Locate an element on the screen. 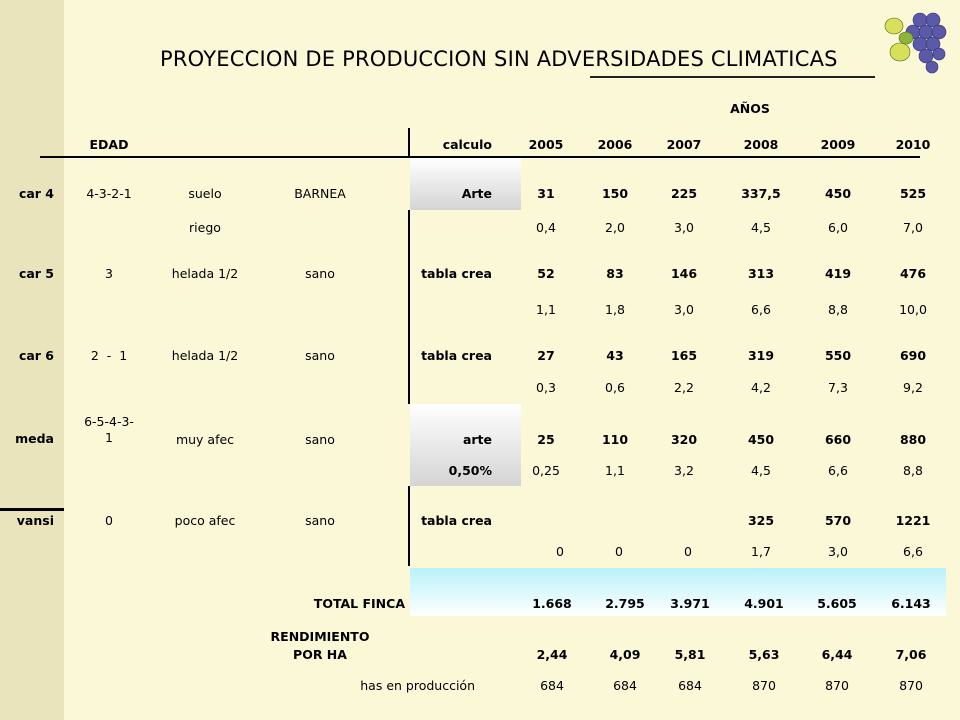  title-underline is located at coordinates (732, 77).